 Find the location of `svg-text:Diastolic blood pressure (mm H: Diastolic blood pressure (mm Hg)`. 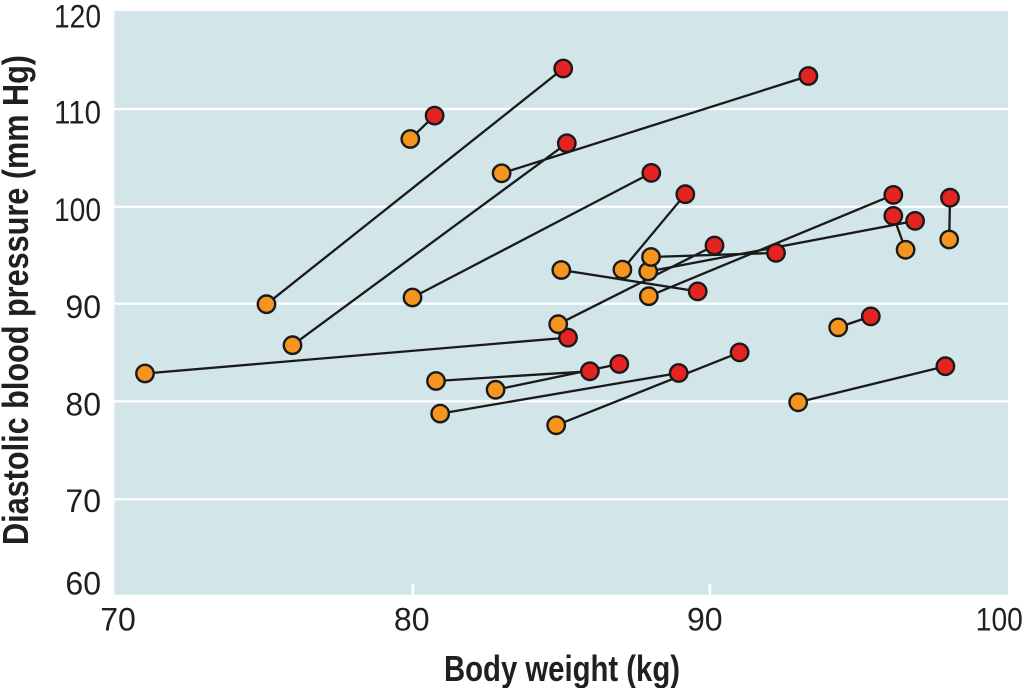

svg-text:Diastolic blood pressure (mm H: Diastolic blood pressure (mm Hg) is located at coordinates (18, 300).